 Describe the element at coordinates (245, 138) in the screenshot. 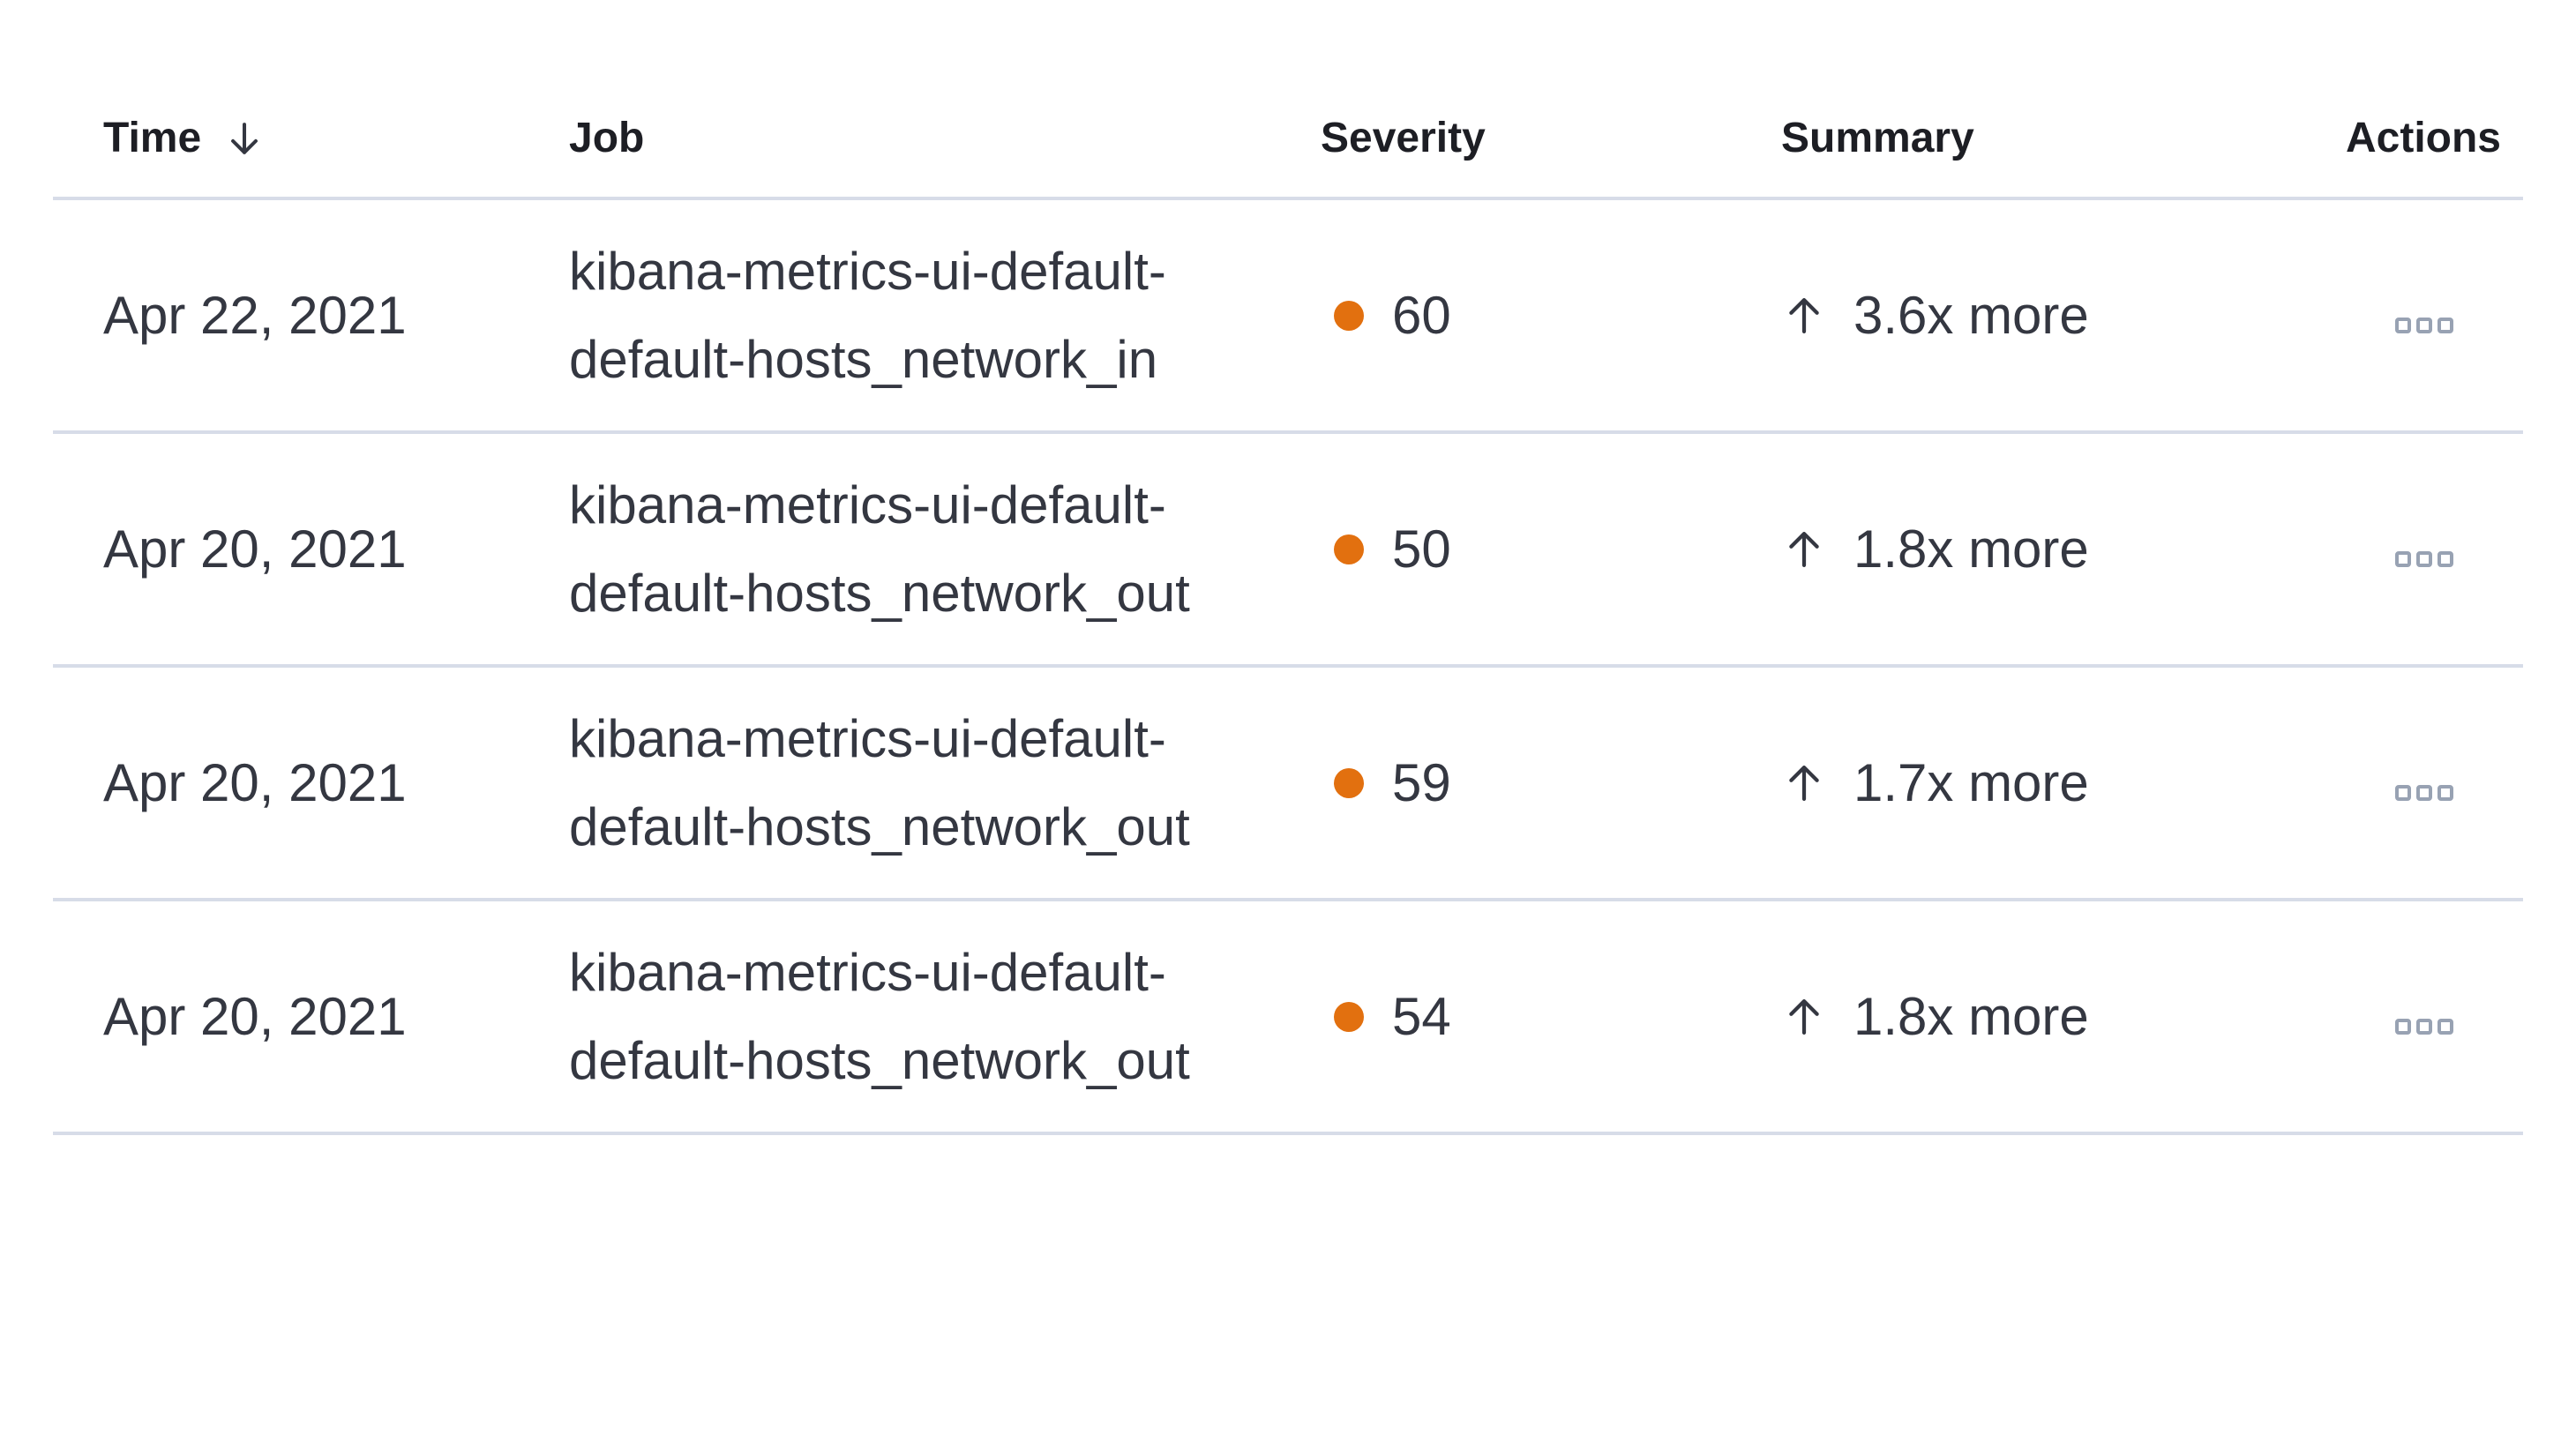

I see `sort-descending-icon` at that location.